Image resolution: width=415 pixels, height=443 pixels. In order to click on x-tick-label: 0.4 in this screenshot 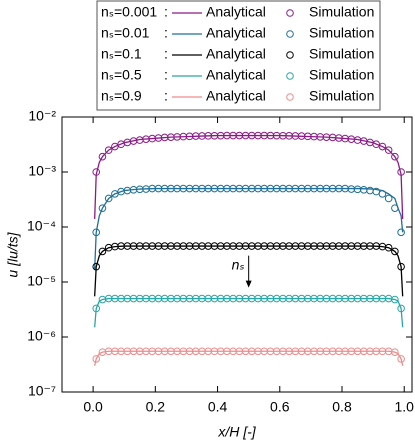, I will do `click(218, 407)`.